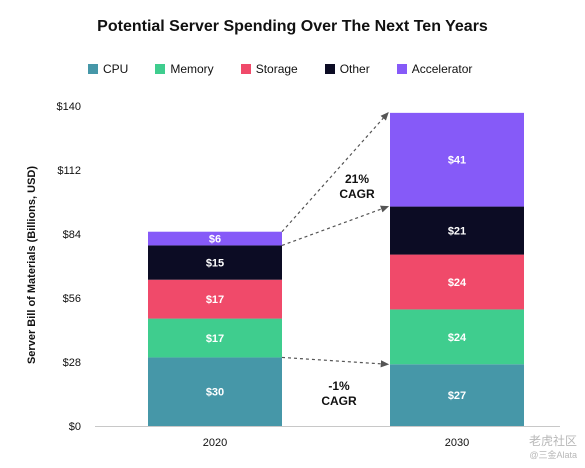 The width and height of the screenshot is (585, 468). Describe the element at coordinates (72, 299) in the screenshot. I see `y-tick-label: $56` at that location.